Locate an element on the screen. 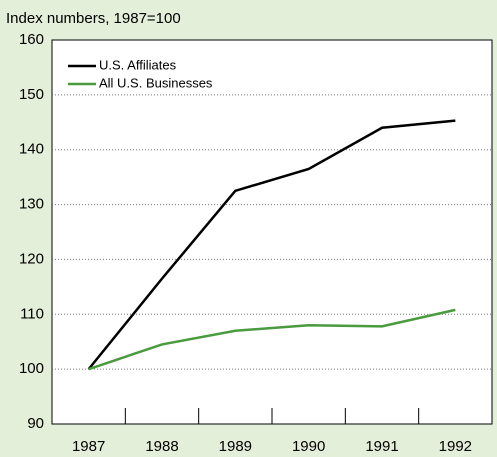 This screenshot has height=457, width=497. y-tick-label: 120 is located at coordinates (31, 258).